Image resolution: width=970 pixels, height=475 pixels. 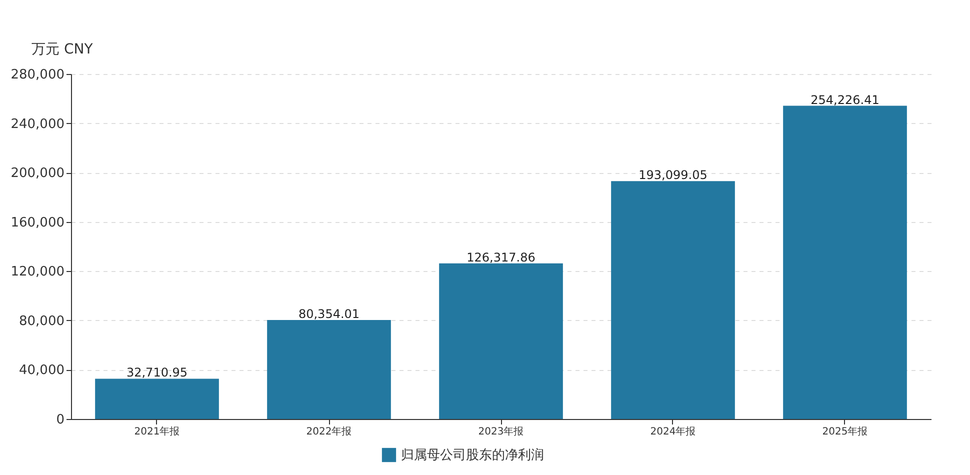 I want to click on y-tick-label: 40,000, so click(x=41, y=370).